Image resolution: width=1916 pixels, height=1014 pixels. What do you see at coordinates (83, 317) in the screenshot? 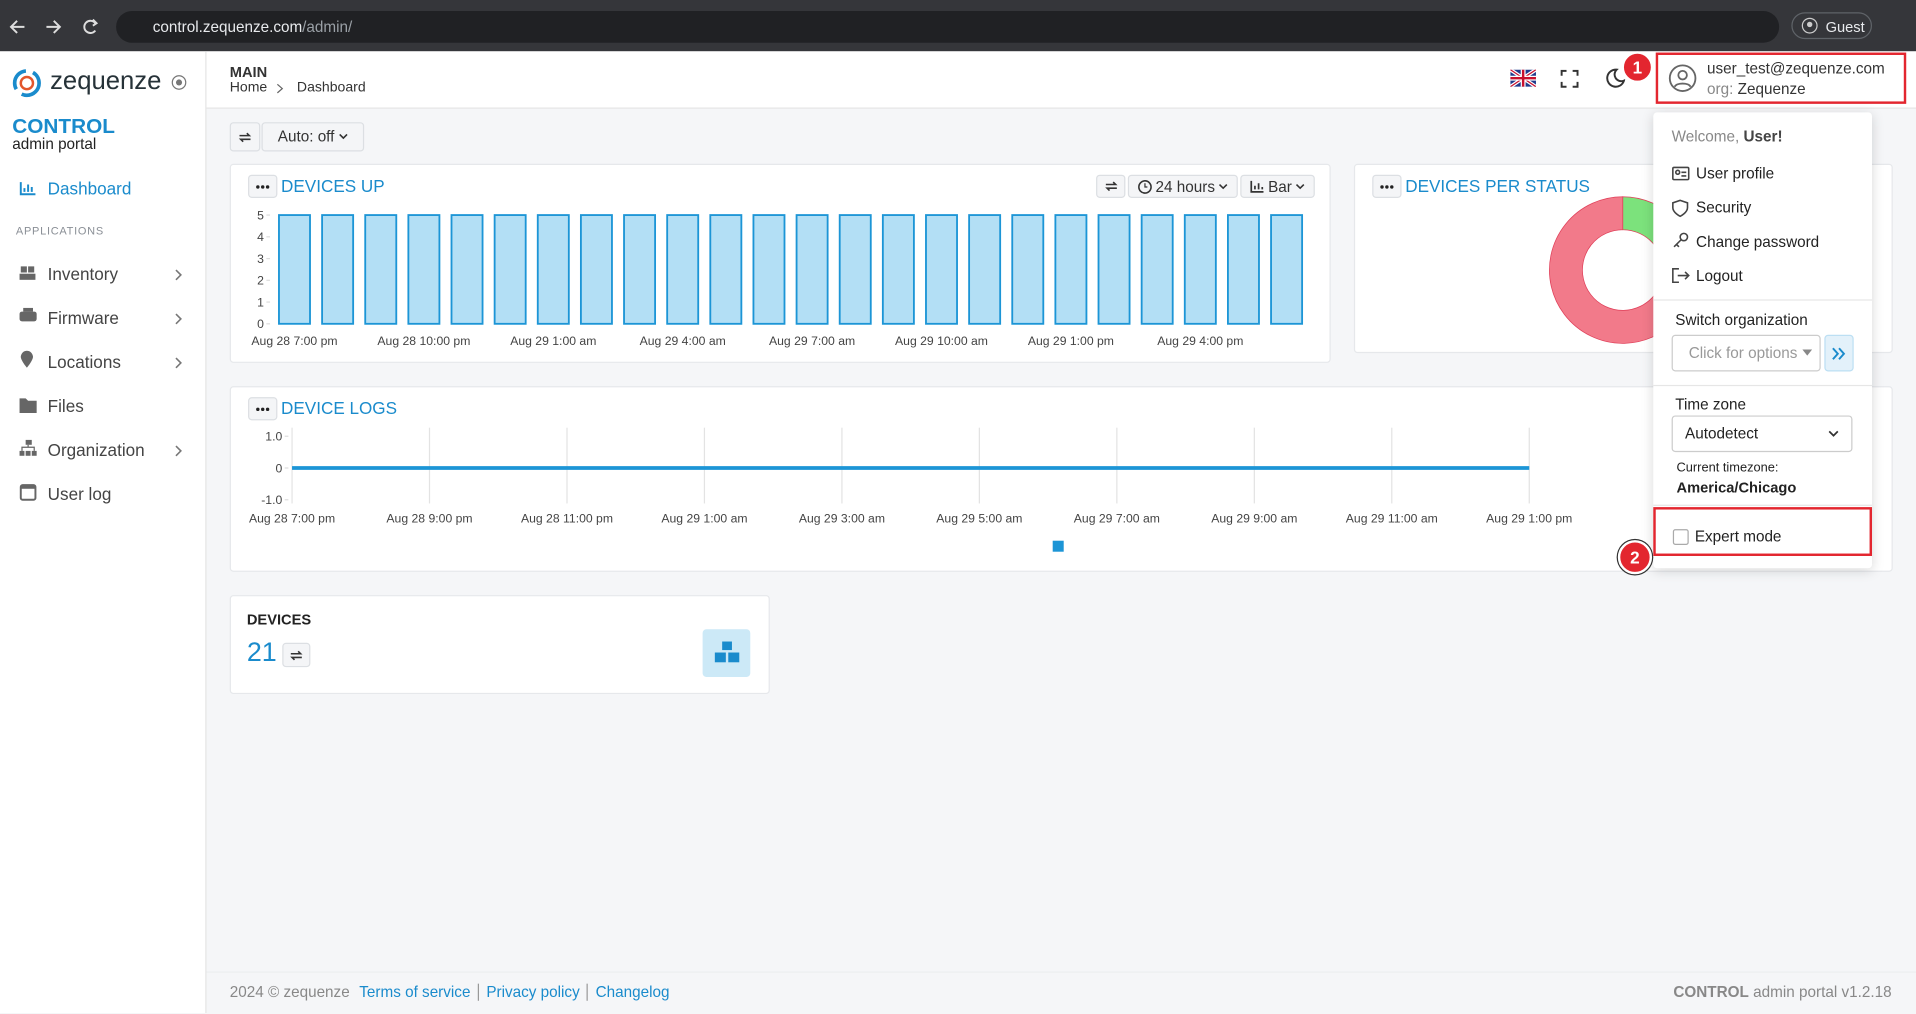
I see `nav-item: Firmware` at bounding box center [83, 317].